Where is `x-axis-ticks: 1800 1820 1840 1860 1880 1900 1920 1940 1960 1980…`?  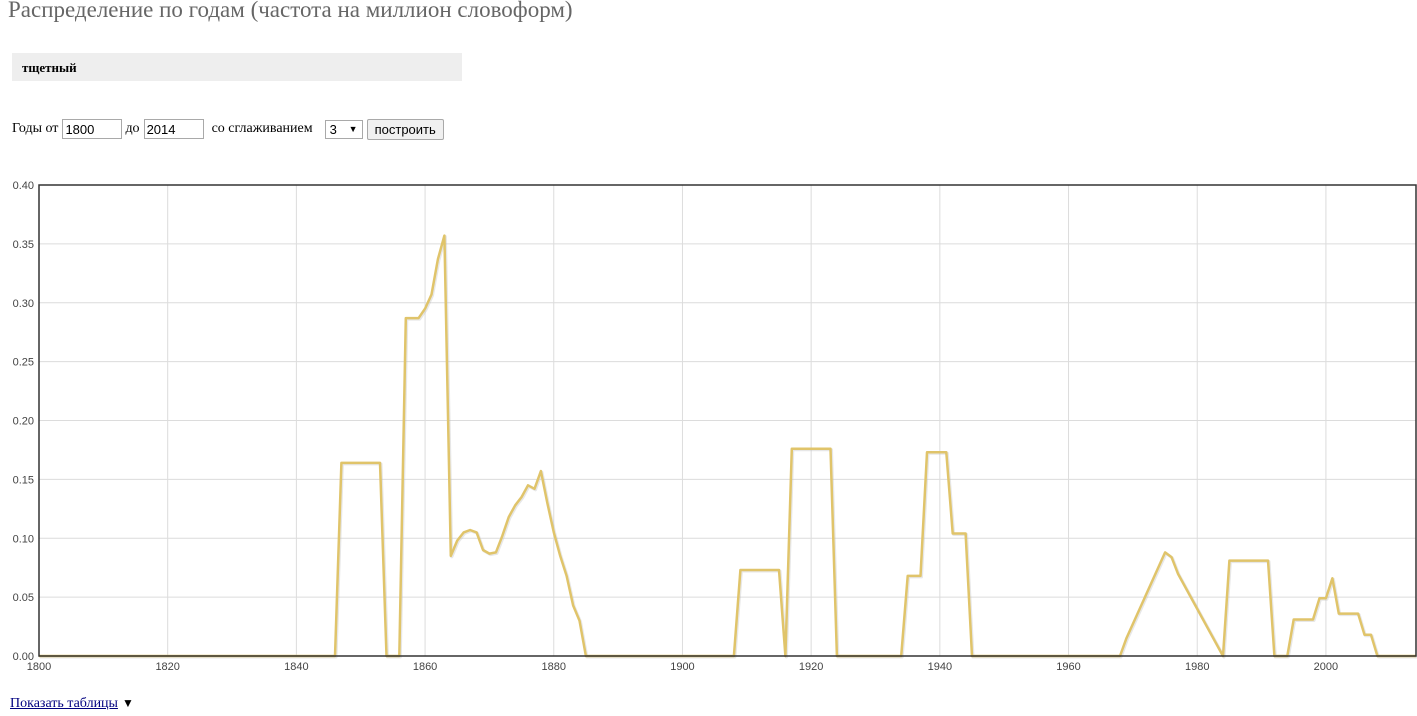
x-axis-ticks: 1800 1820 1840 1860 1880 1900 1920 1940 1960 1980… is located at coordinates (682, 667).